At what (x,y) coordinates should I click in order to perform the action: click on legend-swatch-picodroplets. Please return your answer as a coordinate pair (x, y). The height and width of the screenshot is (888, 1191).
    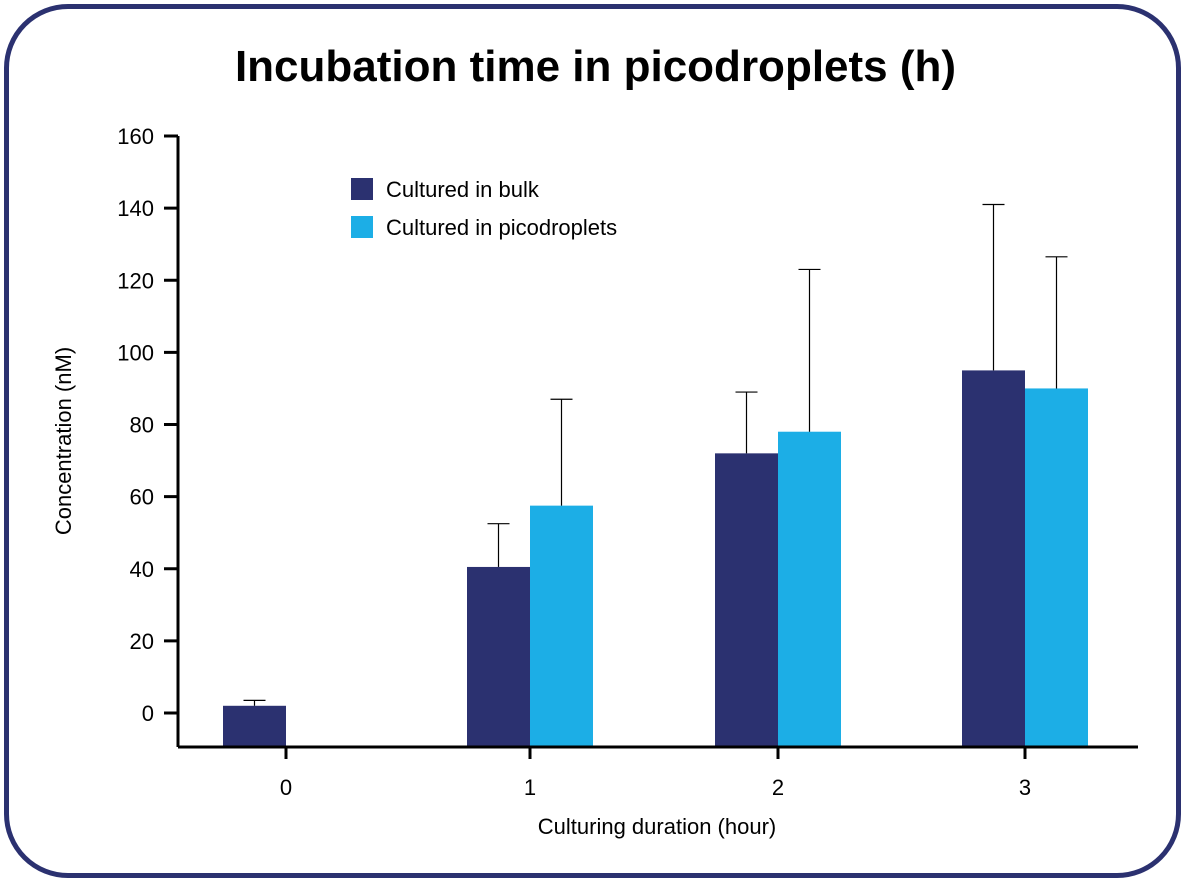
    Looking at the image, I should click on (362, 227).